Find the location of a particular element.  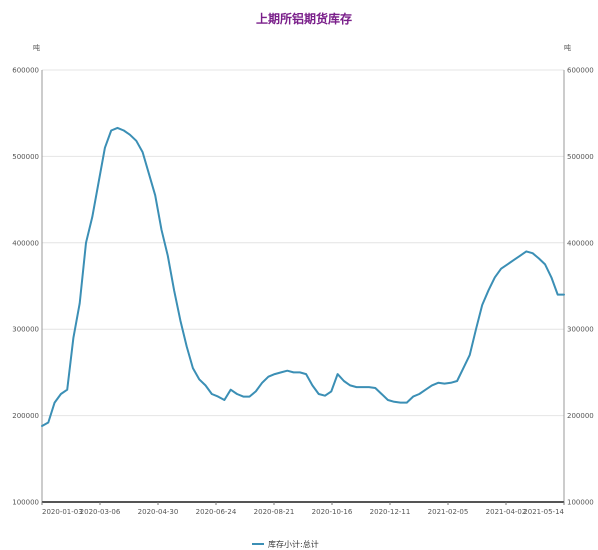

y-tick-label-left: 200000 is located at coordinates (25, 416).